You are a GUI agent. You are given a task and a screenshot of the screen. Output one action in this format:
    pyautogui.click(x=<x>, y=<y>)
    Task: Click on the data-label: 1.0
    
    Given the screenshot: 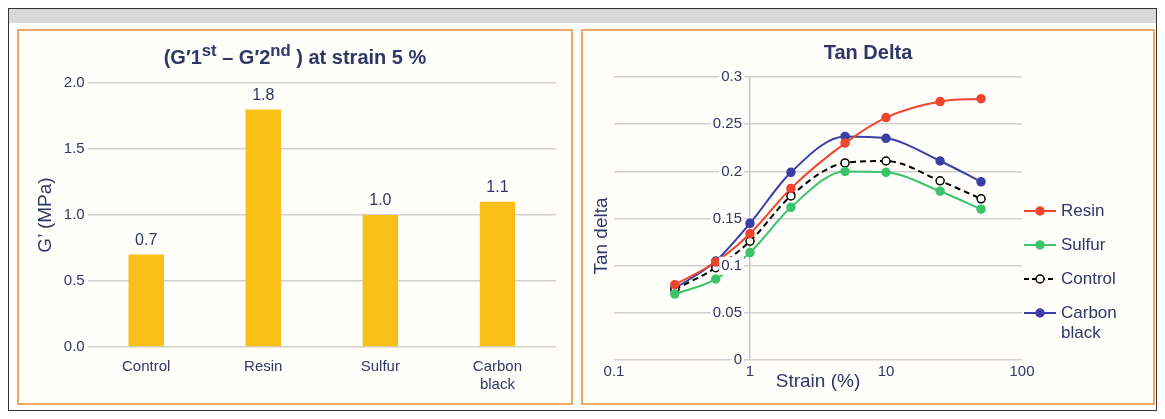 What is the action you would take?
    pyautogui.click(x=380, y=200)
    